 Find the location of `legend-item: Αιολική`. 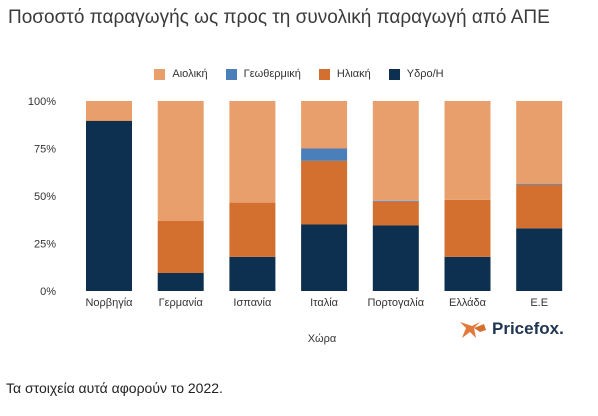

legend-item: Αιολική is located at coordinates (181, 74).